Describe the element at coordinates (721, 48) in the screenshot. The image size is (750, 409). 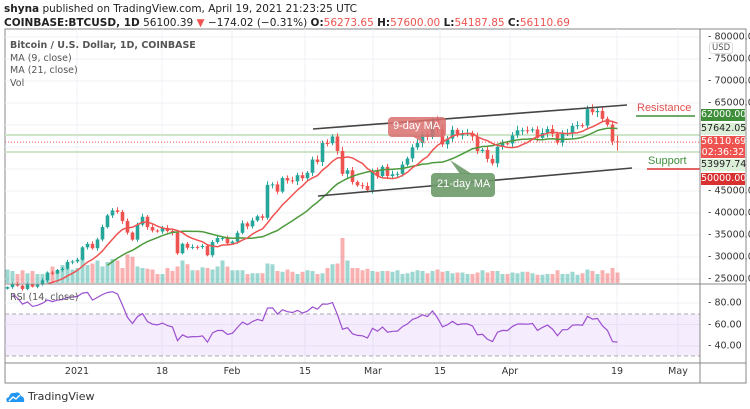
I see `currency-label: USD` at that location.